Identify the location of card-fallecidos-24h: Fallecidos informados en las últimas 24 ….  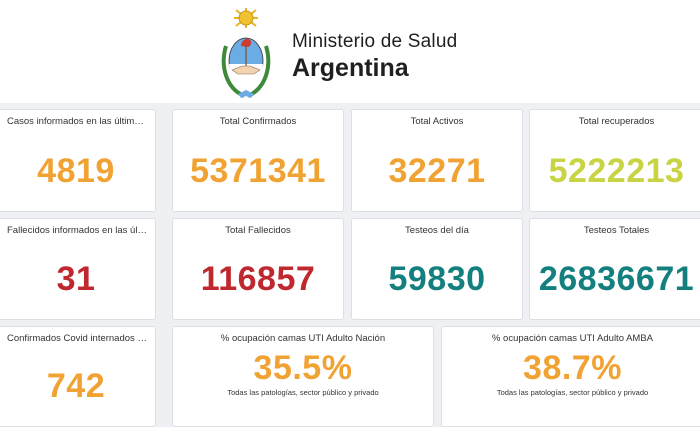
(78, 269).